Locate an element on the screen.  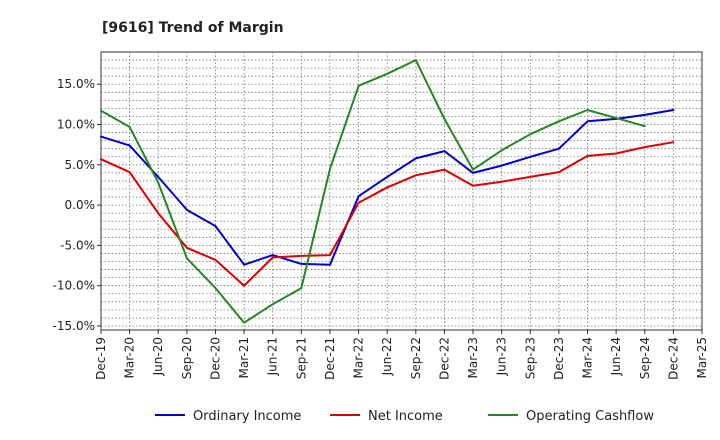
y-tick-label: 10.0% is located at coordinates (76, 125).